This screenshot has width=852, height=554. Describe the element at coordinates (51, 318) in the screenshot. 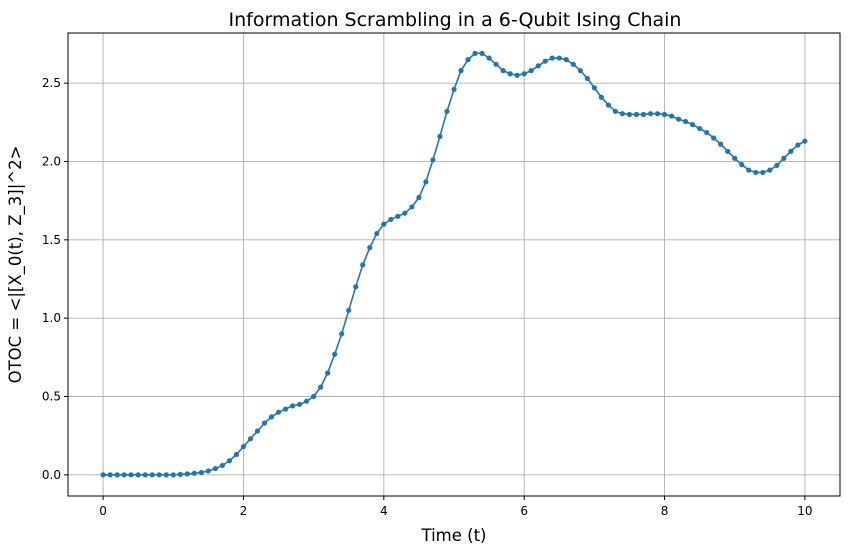

I see `y-tick-label: 1.0` at that location.